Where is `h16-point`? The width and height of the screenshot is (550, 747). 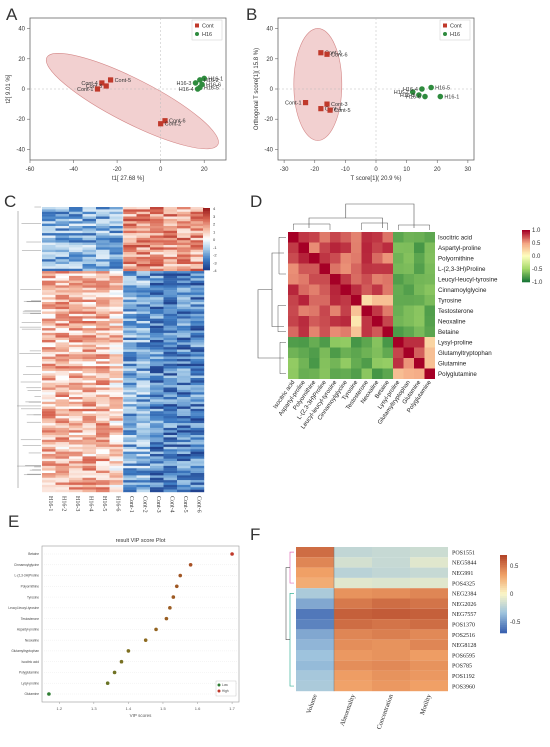
h16-point is located at coordinates (431, 87).